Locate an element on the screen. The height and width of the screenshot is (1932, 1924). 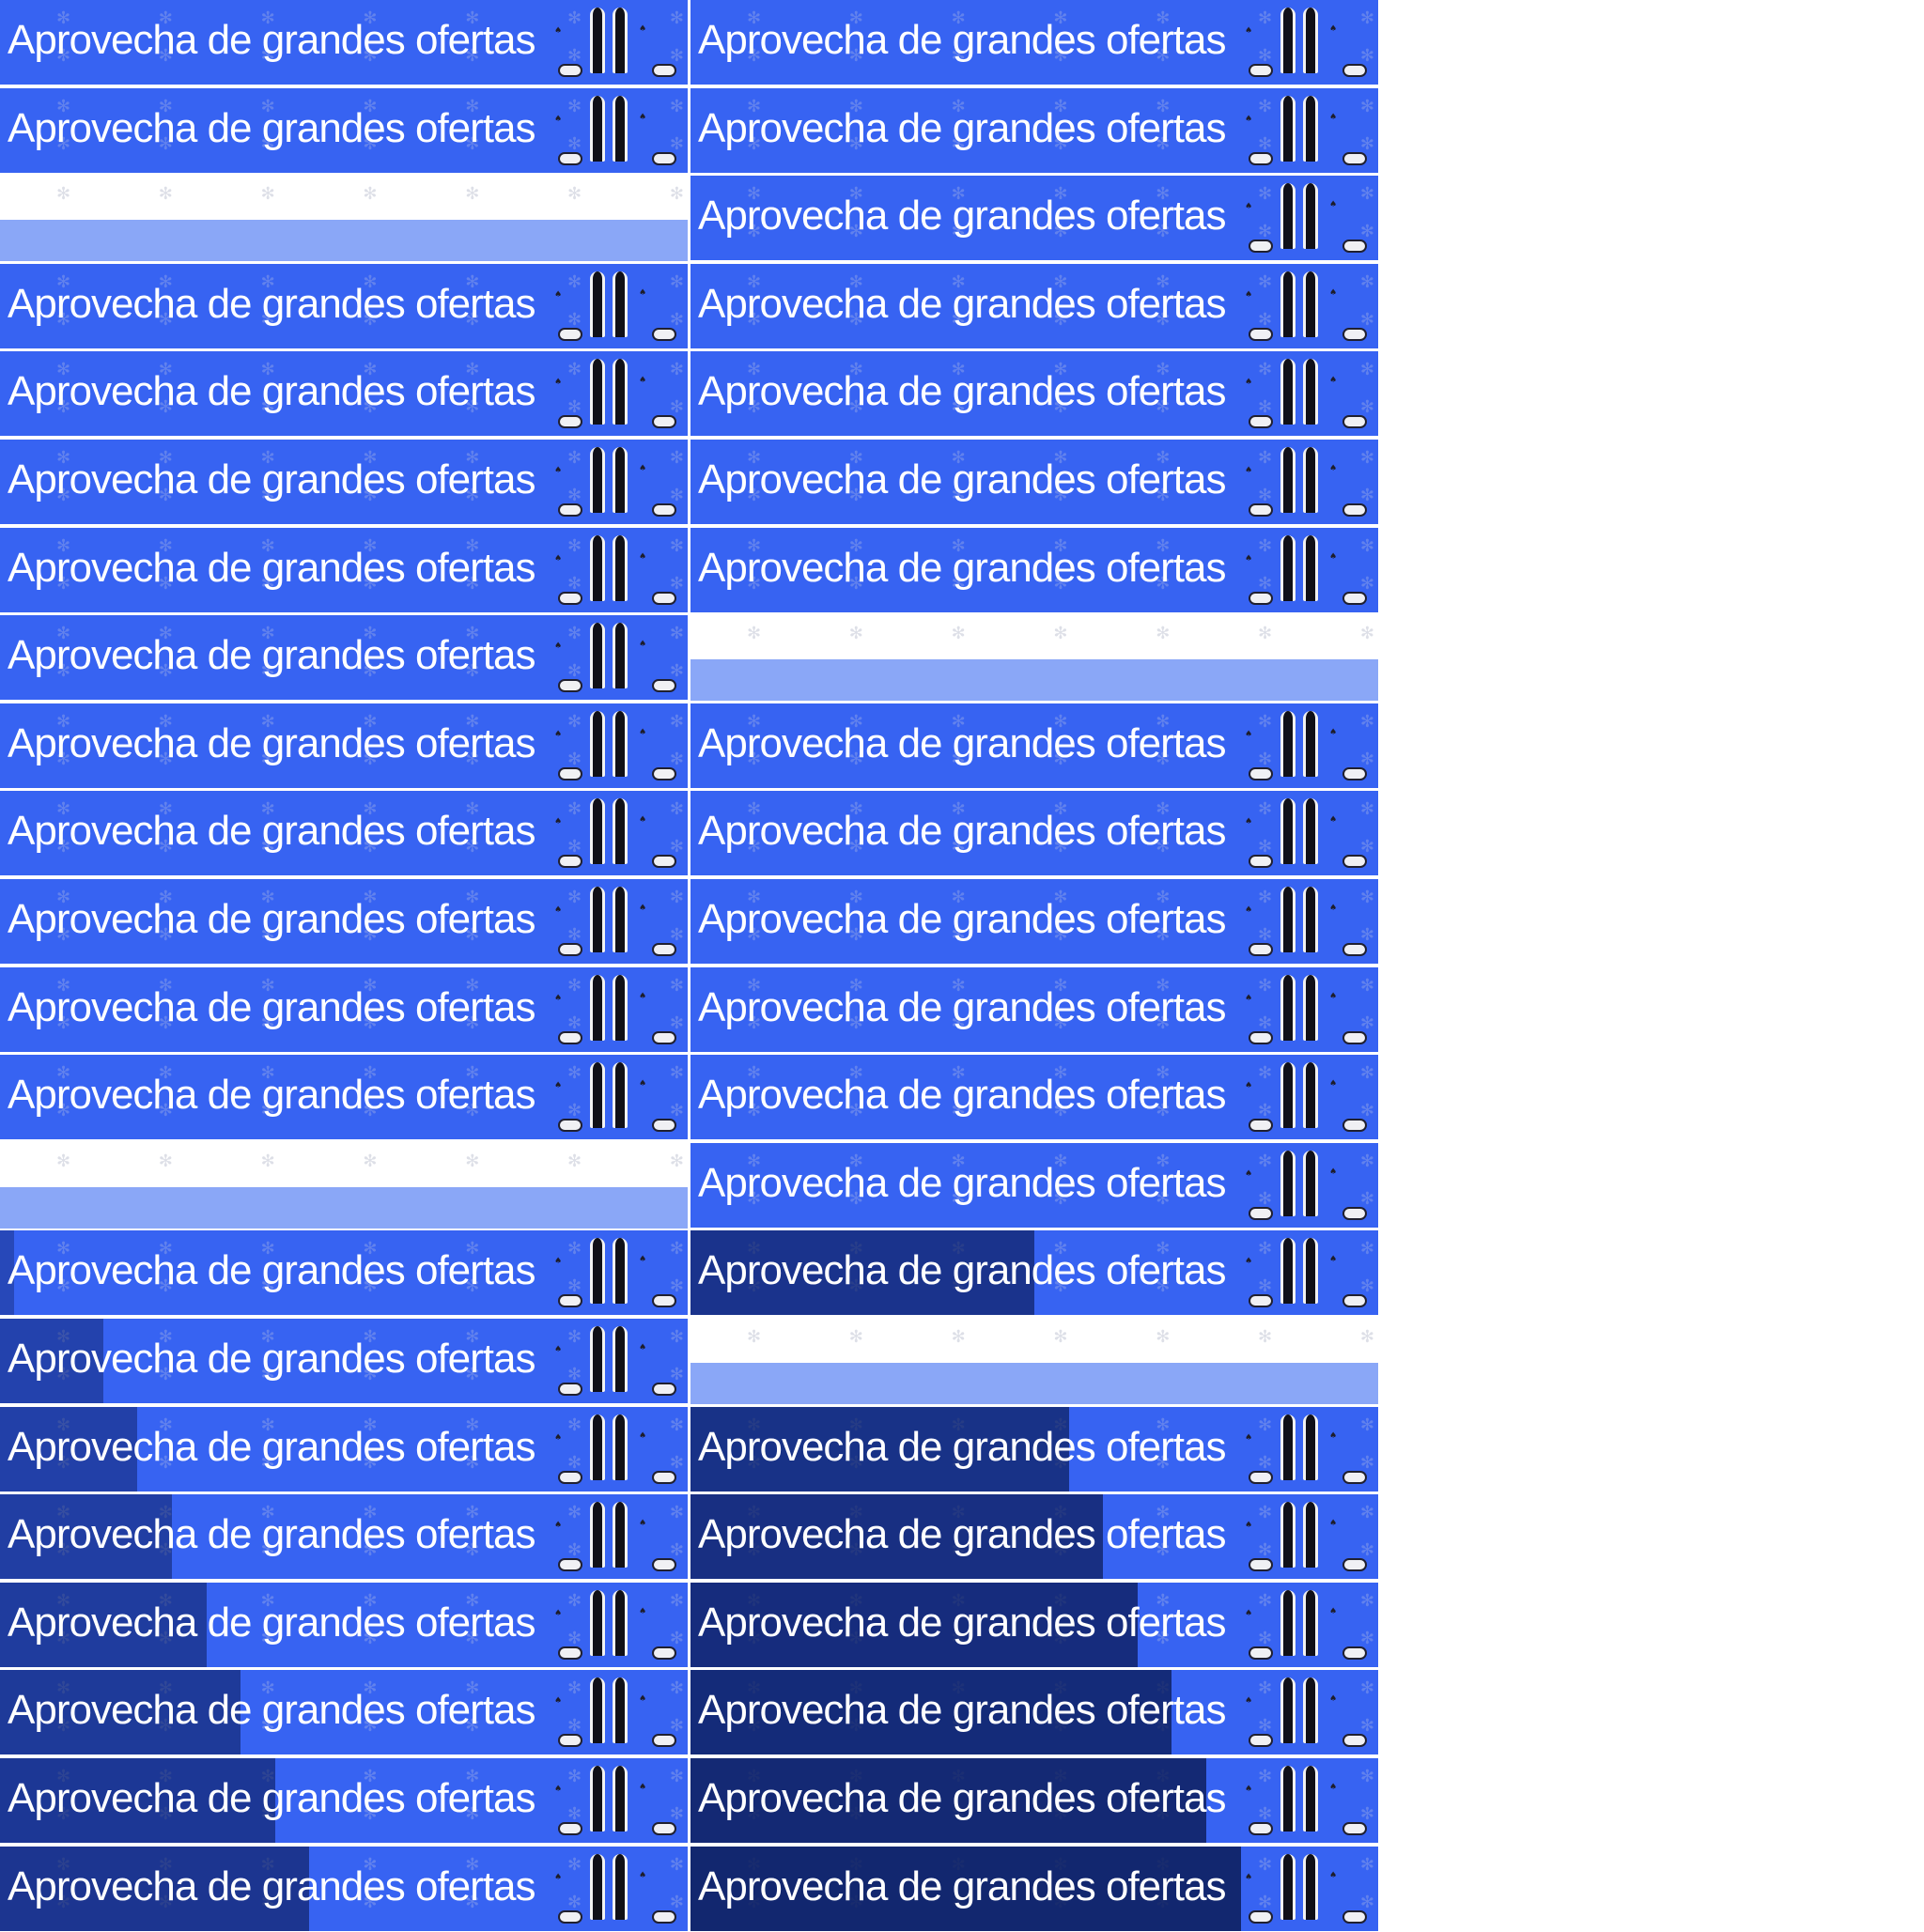
banner-fade-strip is located at coordinates (344, 1207).